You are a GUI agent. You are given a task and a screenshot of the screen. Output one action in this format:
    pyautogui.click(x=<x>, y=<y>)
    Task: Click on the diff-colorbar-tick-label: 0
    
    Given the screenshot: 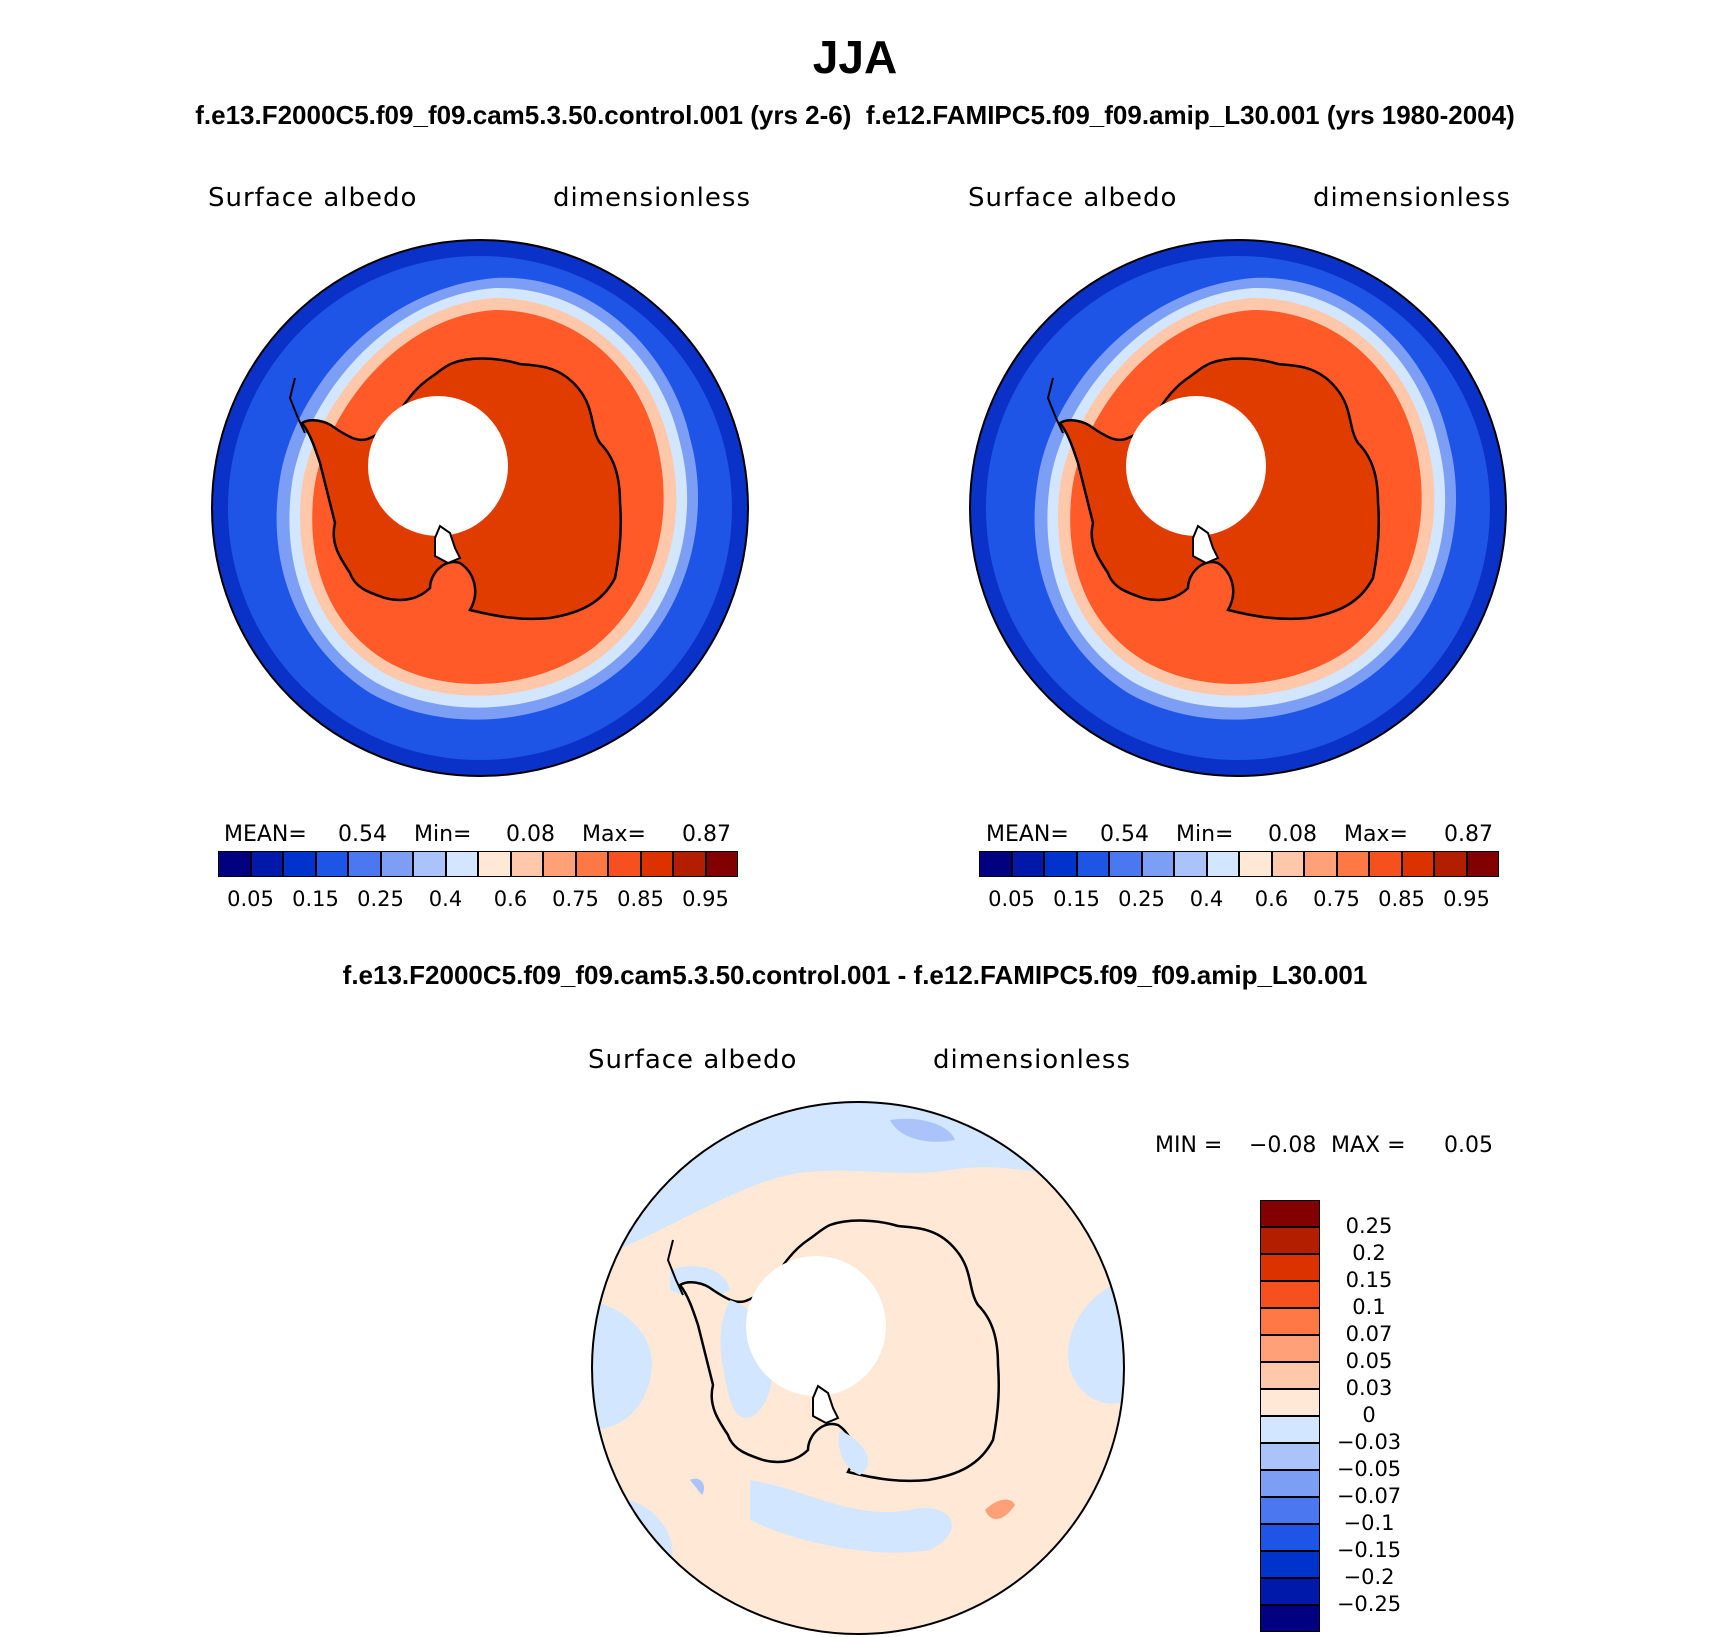 What is the action you would take?
    pyautogui.click(x=1369, y=1415)
    